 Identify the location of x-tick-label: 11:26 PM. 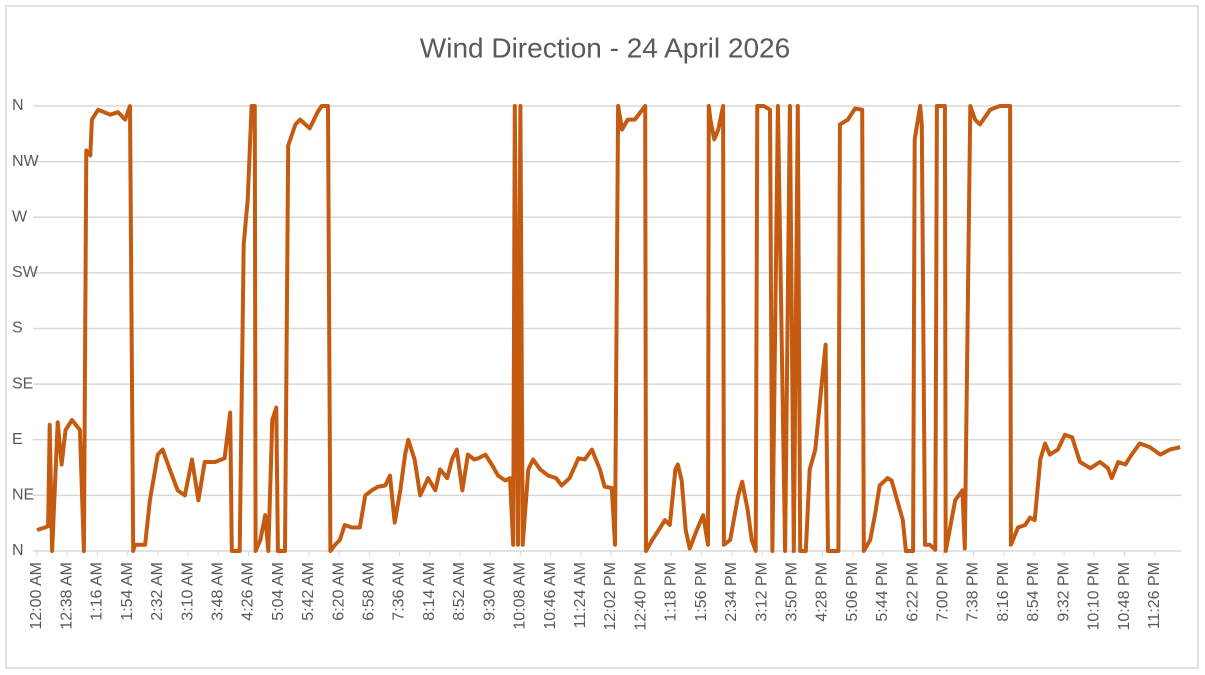
(1154, 595).